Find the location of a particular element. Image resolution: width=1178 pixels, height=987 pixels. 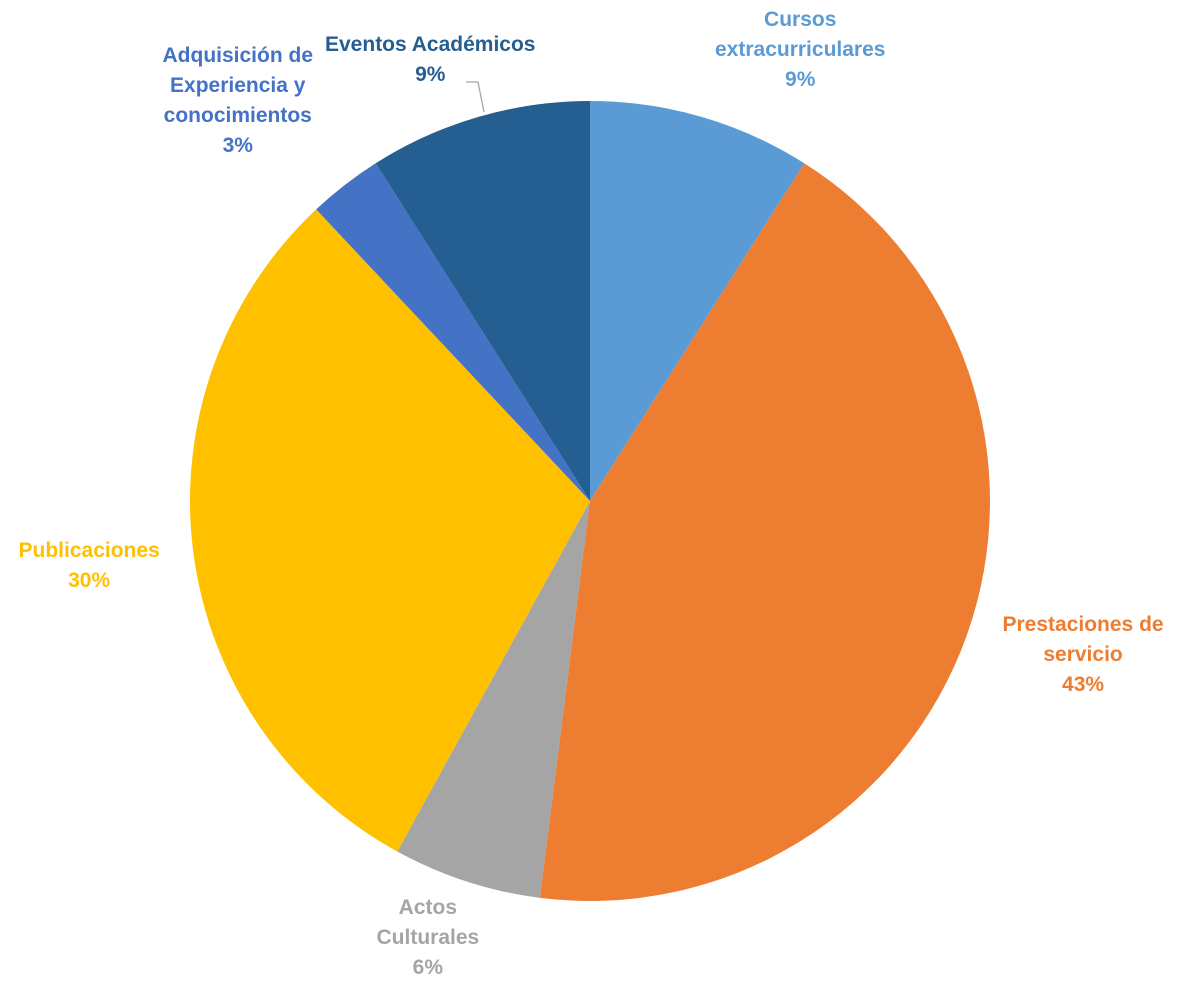

data-label-percent: 30% is located at coordinates (89, 580).